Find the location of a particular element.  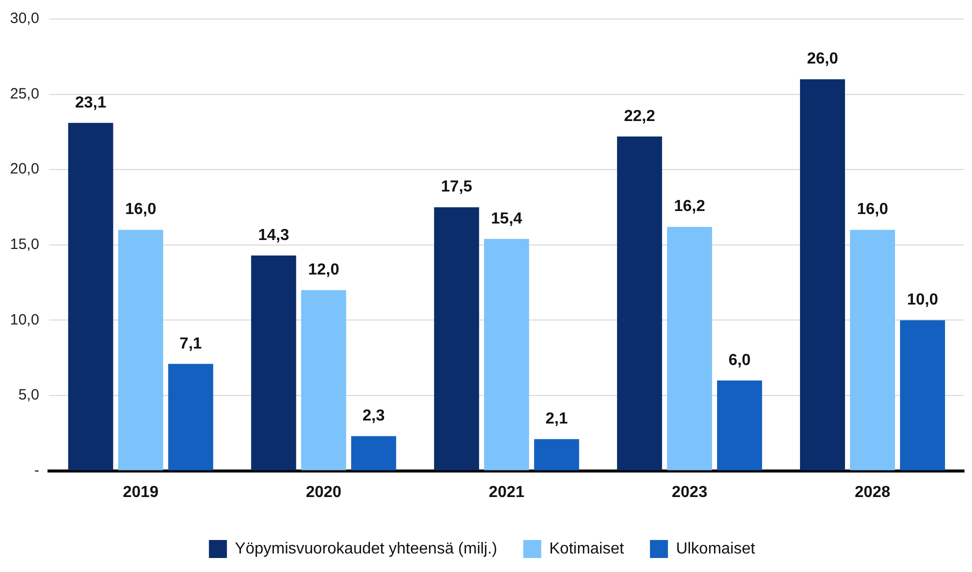

data-label: 22,2 is located at coordinates (640, 116).